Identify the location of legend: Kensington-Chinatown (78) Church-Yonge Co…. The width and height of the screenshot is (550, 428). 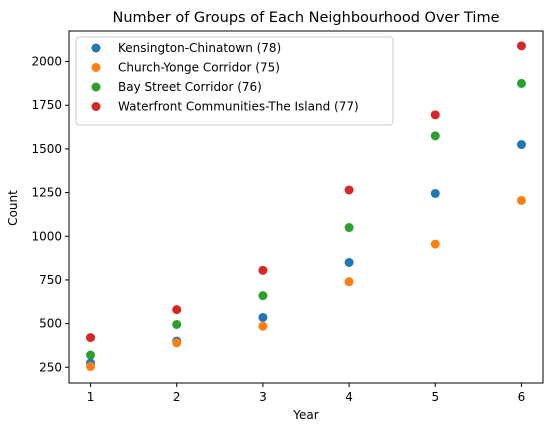
(234, 81).